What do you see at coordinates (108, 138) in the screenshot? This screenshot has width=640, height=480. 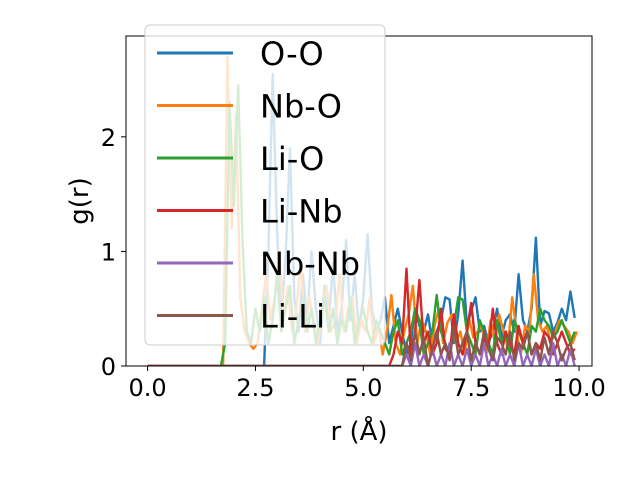 I see `y-tick-label: 2` at bounding box center [108, 138].